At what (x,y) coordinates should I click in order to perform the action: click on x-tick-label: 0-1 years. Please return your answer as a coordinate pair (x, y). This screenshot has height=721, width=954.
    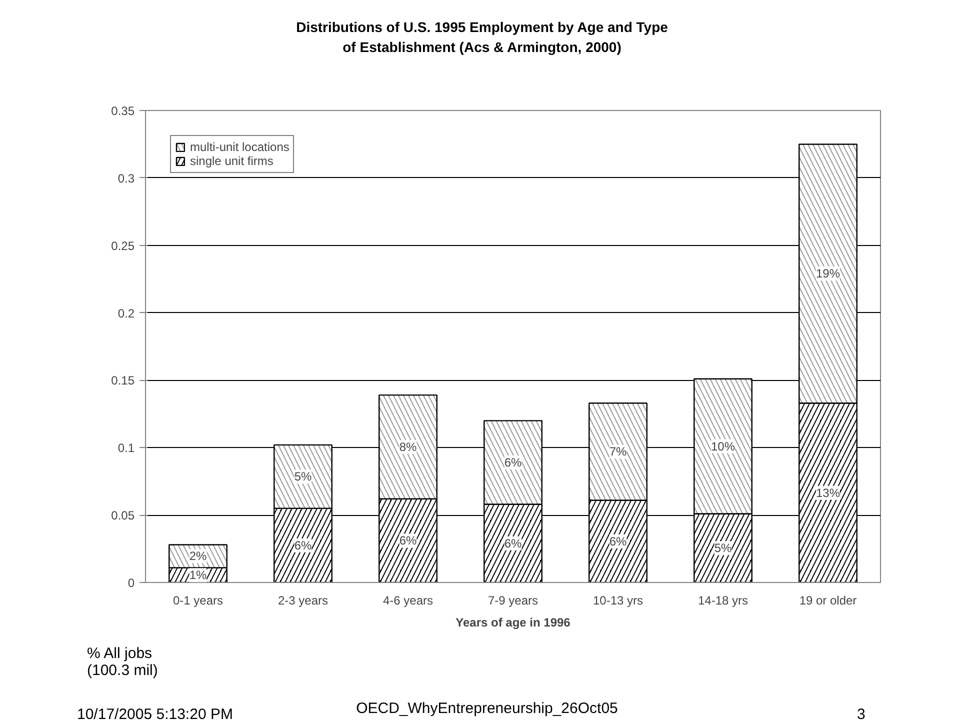
    Looking at the image, I should click on (198, 601).